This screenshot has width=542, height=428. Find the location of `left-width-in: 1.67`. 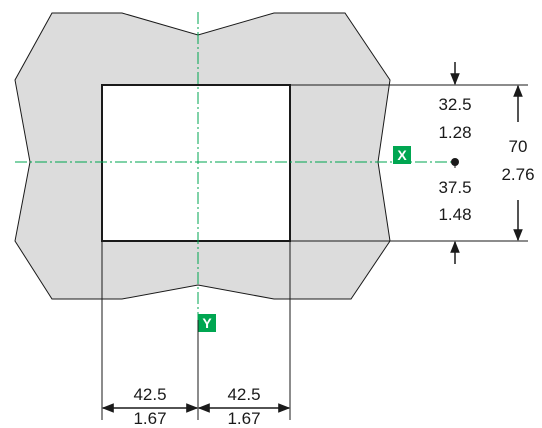

left-width-in: 1.67 is located at coordinates (149, 418).